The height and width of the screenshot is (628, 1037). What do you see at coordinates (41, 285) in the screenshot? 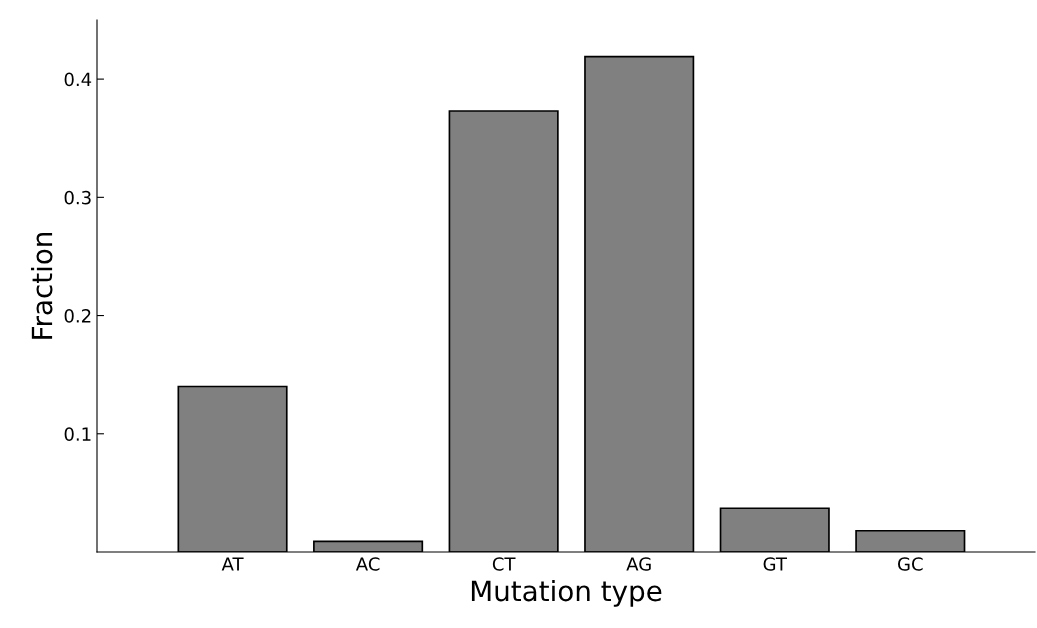
I see `y-axis-title: Fraction` at bounding box center [41, 285].